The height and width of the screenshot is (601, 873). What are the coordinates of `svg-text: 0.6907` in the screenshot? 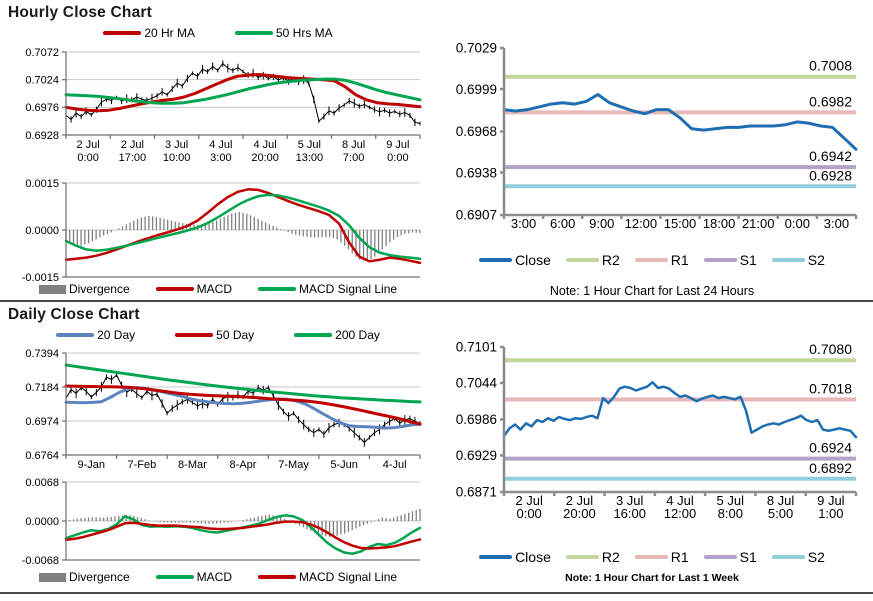 It's located at (476, 215).